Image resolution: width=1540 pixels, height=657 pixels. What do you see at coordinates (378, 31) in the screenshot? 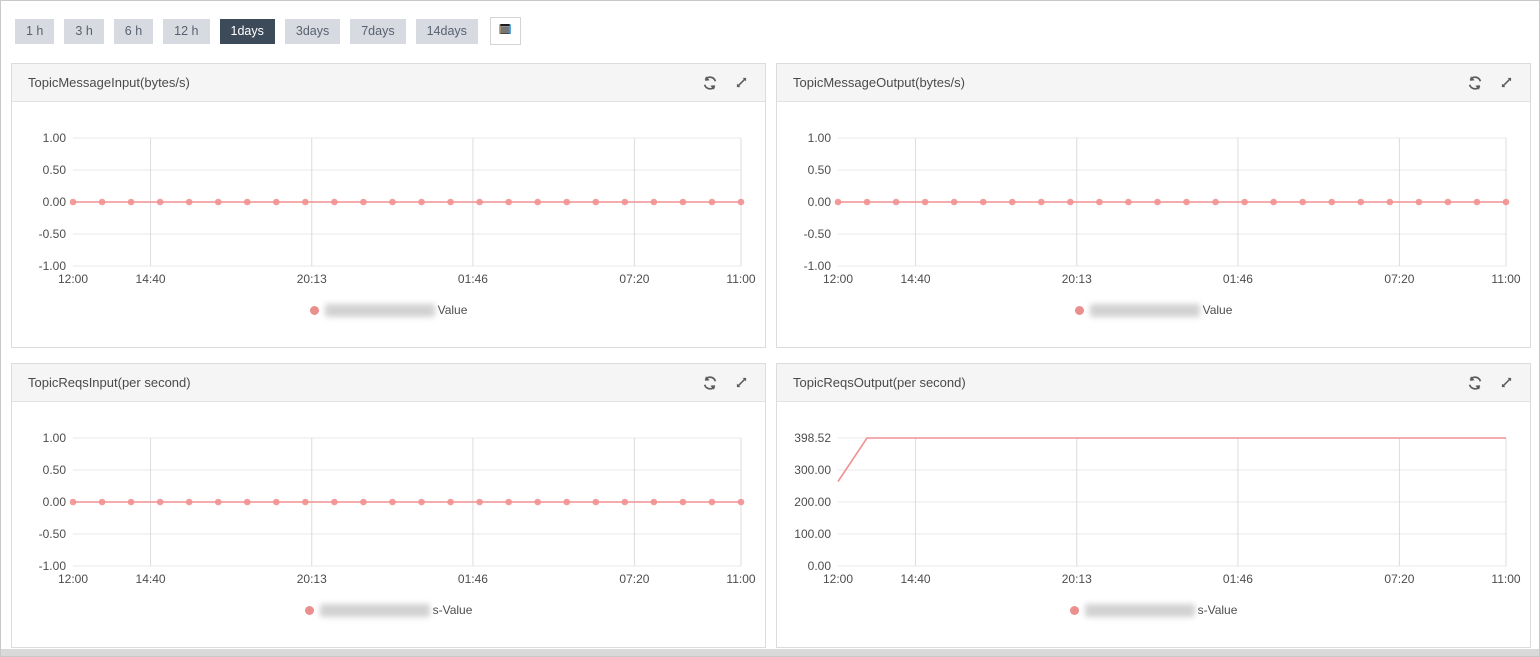
I see `time-range-button-7days: 7days` at bounding box center [378, 31].